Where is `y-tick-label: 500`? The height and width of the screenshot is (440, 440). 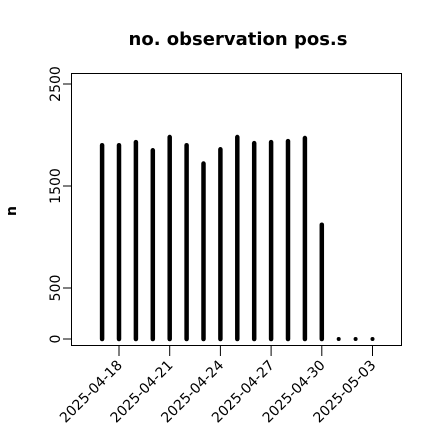 y-tick-label: 500 is located at coordinates (56, 288).